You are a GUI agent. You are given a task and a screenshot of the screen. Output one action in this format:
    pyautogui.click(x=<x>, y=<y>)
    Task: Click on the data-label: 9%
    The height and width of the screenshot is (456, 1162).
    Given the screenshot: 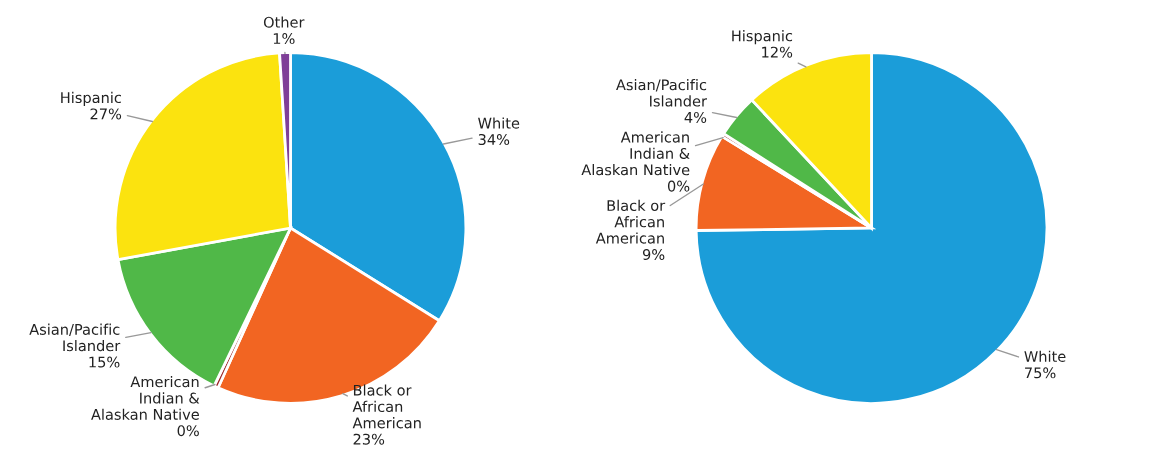 What is the action you would take?
    pyautogui.click(x=653, y=255)
    